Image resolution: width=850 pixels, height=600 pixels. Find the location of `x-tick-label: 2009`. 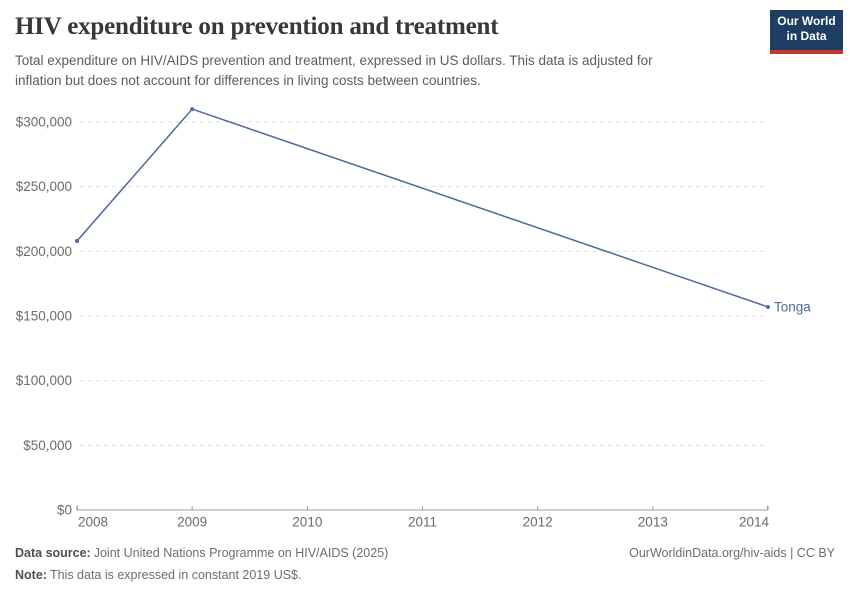

x-tick-label: 2009 is located at coordinates (192, 522).